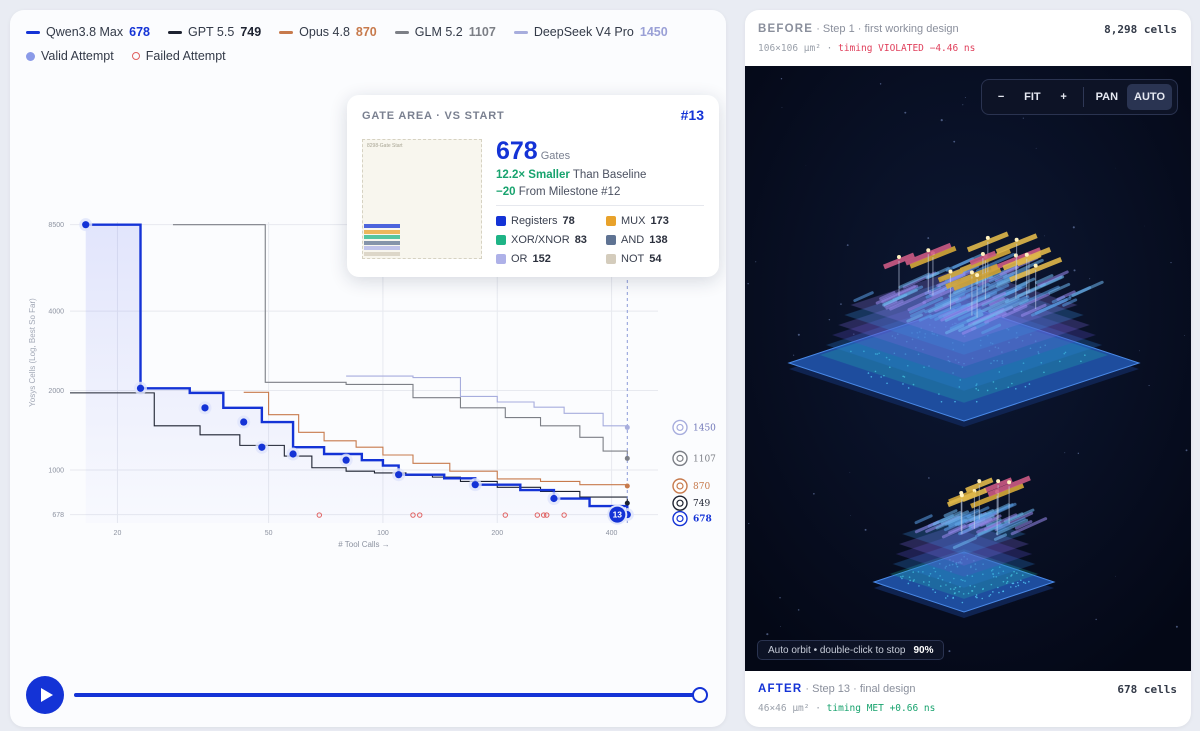 This screenshot has height=731, width=1200. Describe the element at coordinates (517, 151) in the screenshot. I see `gate-count-value: 678` at that location.